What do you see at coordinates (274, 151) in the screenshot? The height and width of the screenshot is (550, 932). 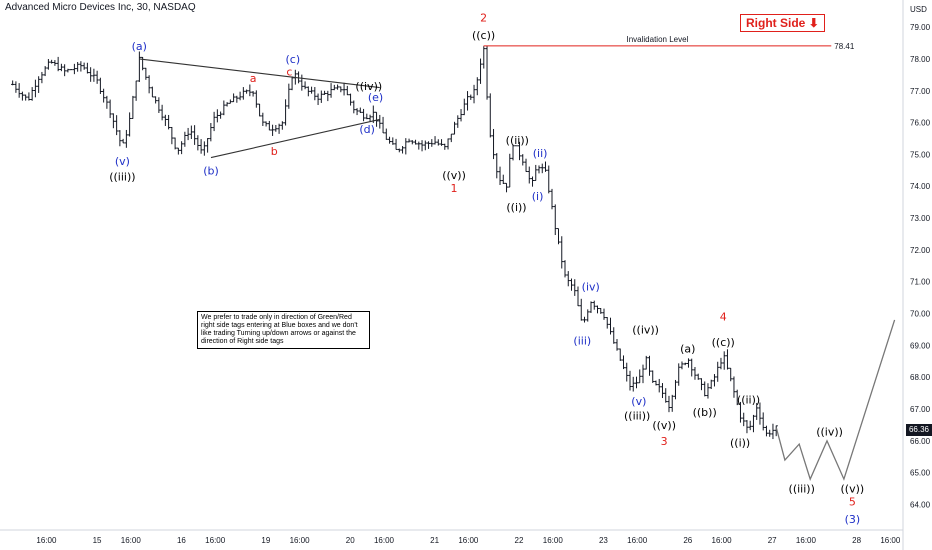 I see `wave-label: b` at bounding box center [274, 151].